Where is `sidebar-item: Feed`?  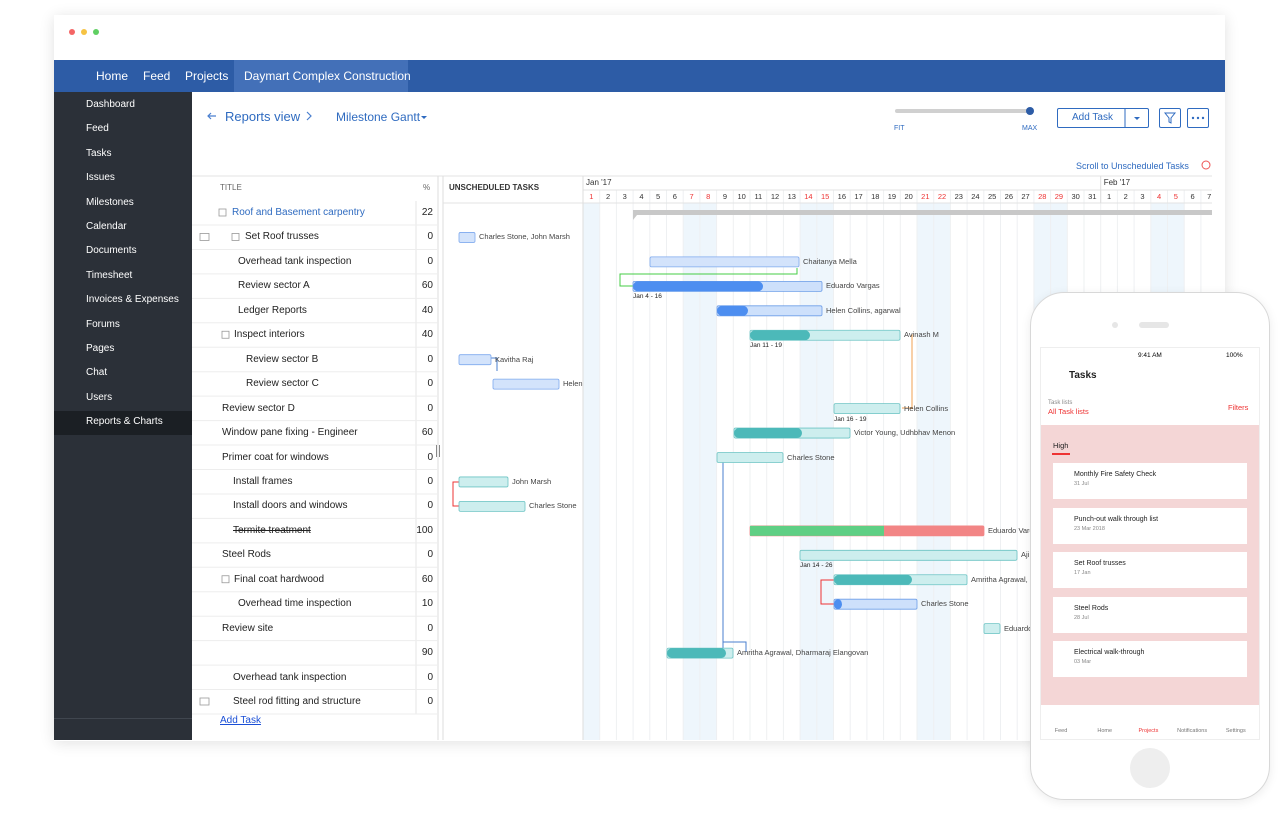
sidebar-item: Feed is located at coordinates (97, 129).